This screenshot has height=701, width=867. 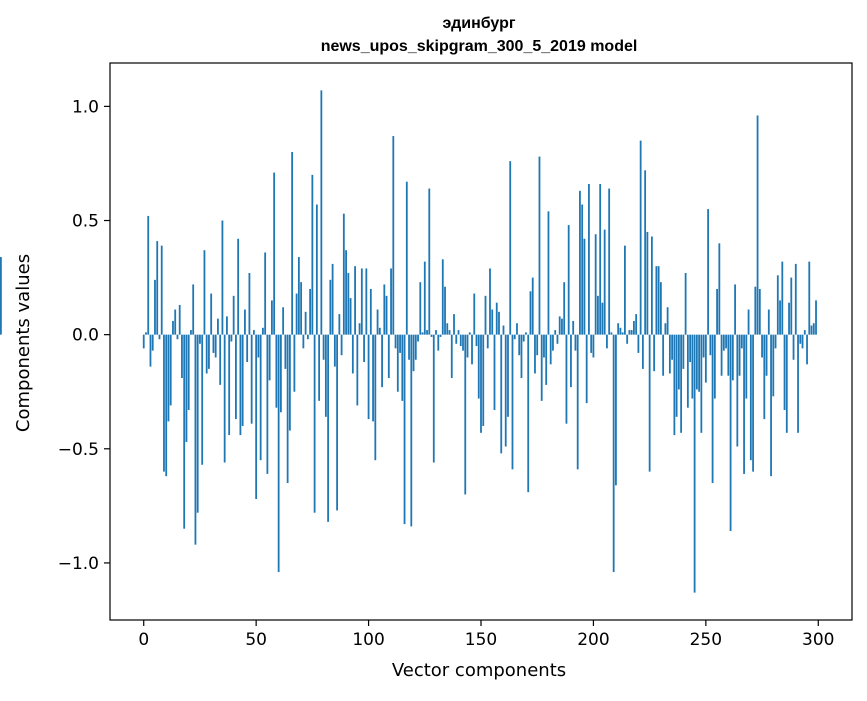 I want to click on x-tick-label: 50, so click(x=256, y=640).